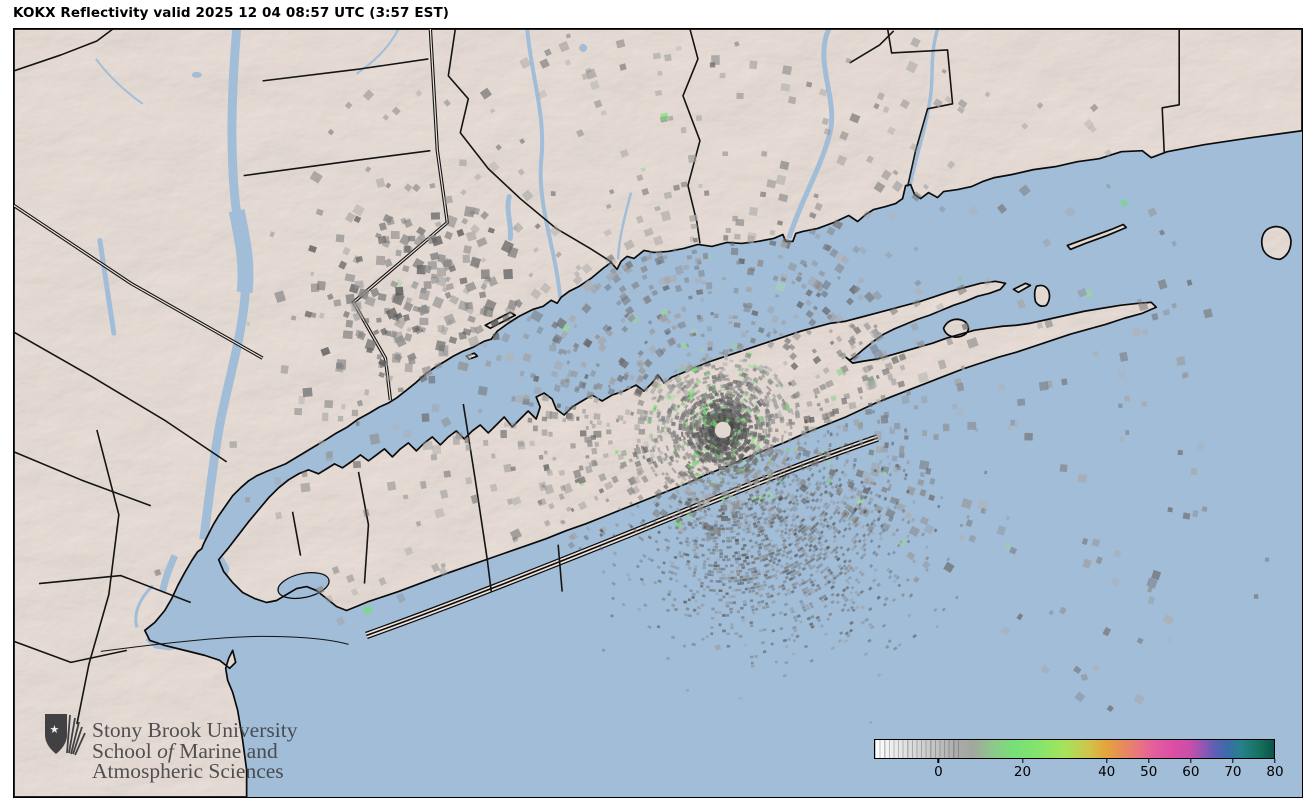 This screenshot has height=811, width=1316. What do you see at coordinates (810, 134) in the screenshot?
I see `connecticut-river` at bounding box center [810, 134].